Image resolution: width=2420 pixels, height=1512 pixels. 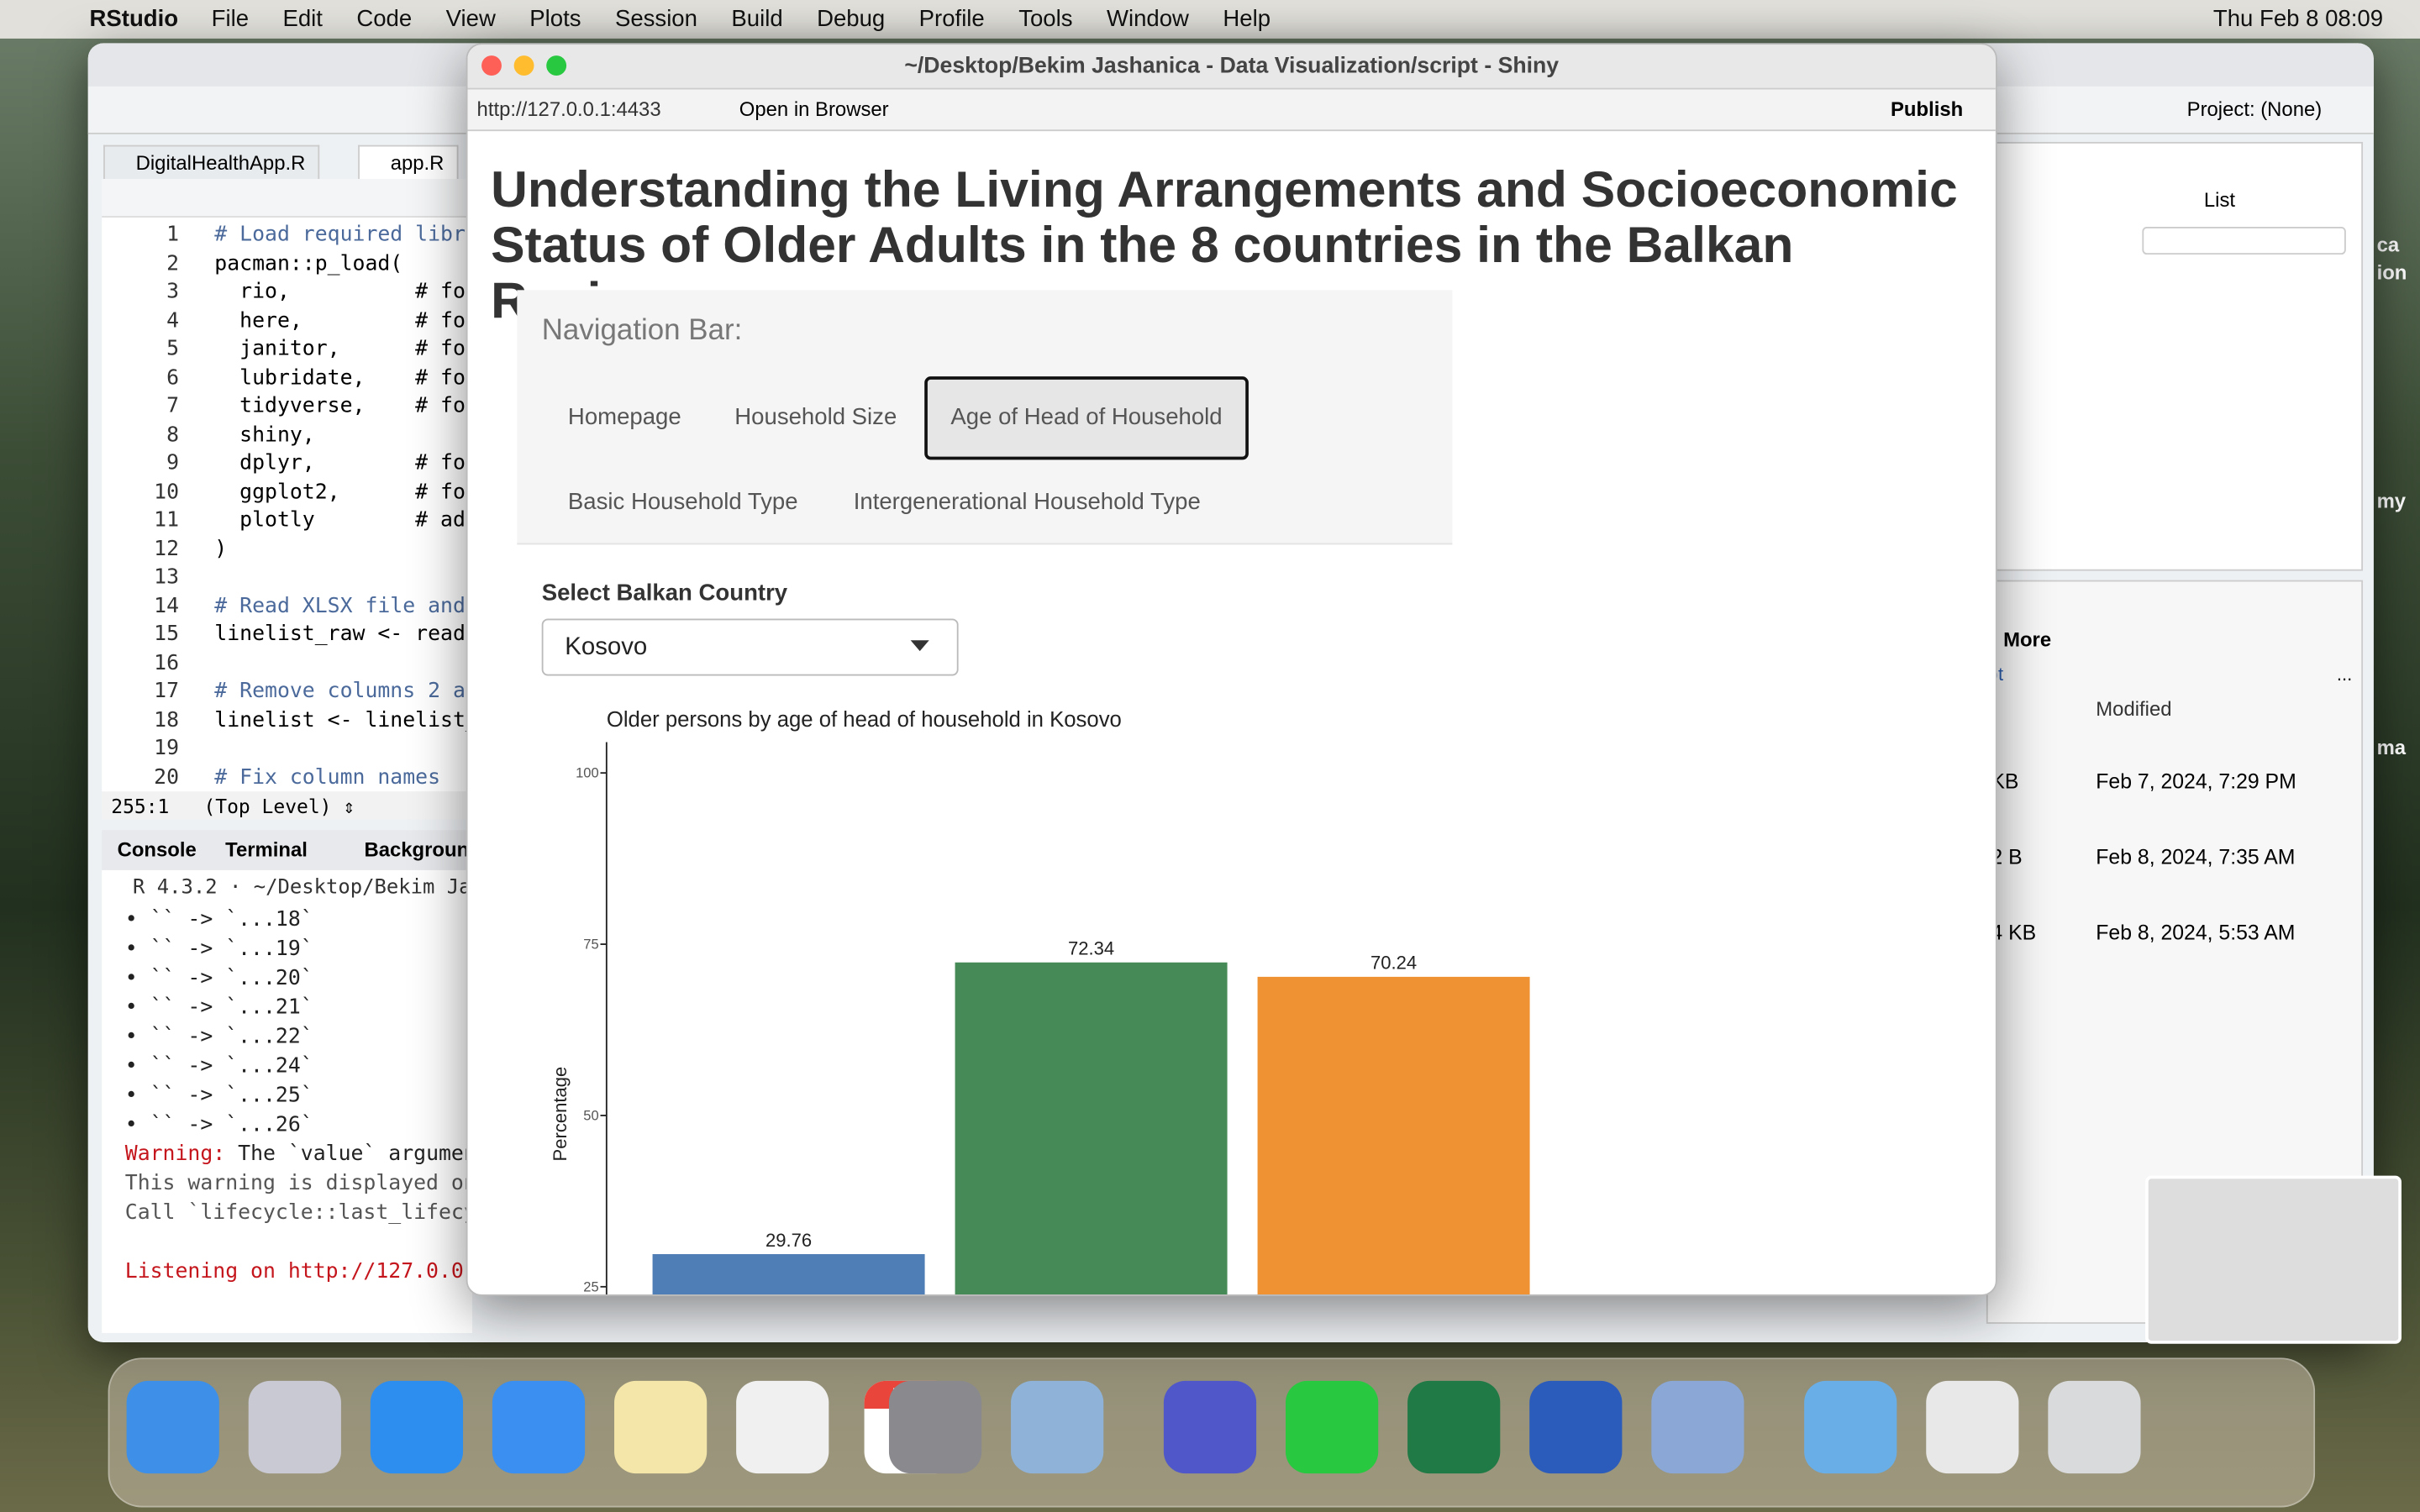 What do you see at coordinates (2391, 747) in the screenshot?
I see `edge-label: ma` at bounding box center [2391, 747].